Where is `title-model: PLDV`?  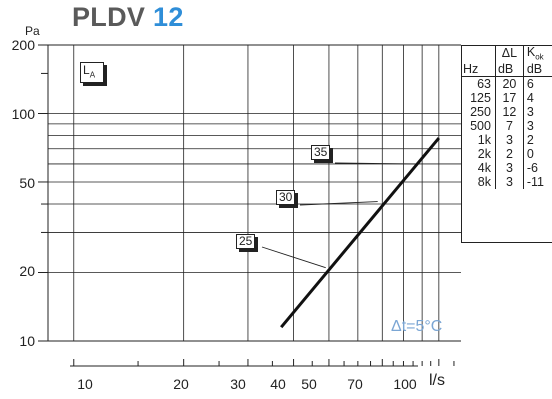 title-model: PLDV is located at coordinates (109, 17).